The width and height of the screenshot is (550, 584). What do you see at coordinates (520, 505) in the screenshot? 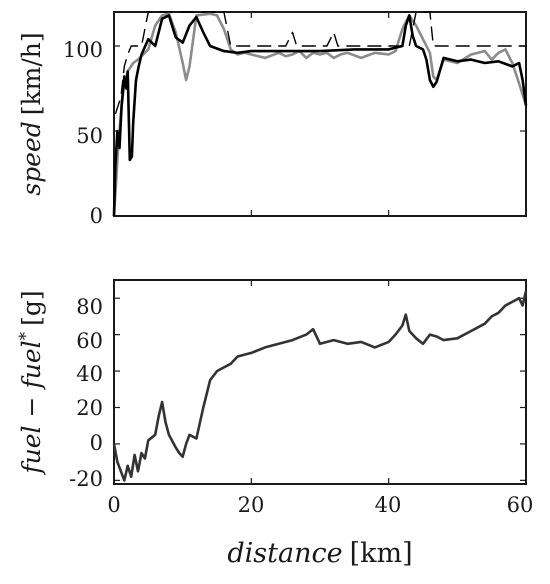
I see `fuel-xtick-60: 60` at bounding box center [520, 505].